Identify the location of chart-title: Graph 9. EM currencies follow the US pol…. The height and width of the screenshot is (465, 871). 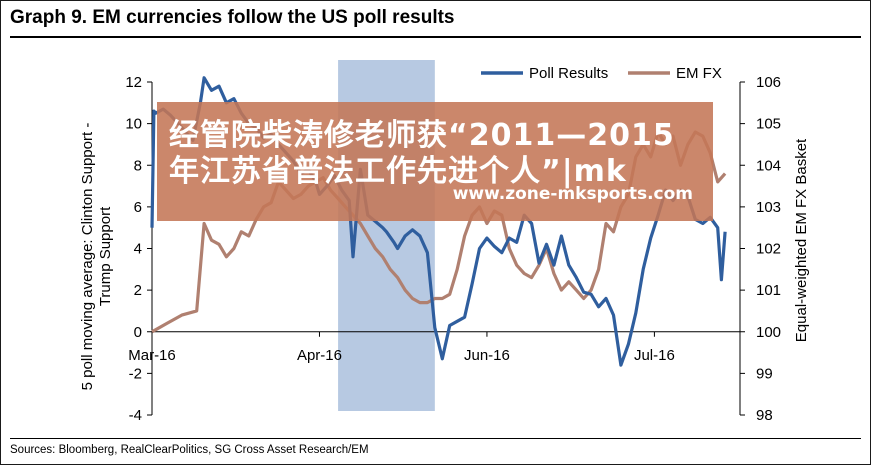
(232, 17).